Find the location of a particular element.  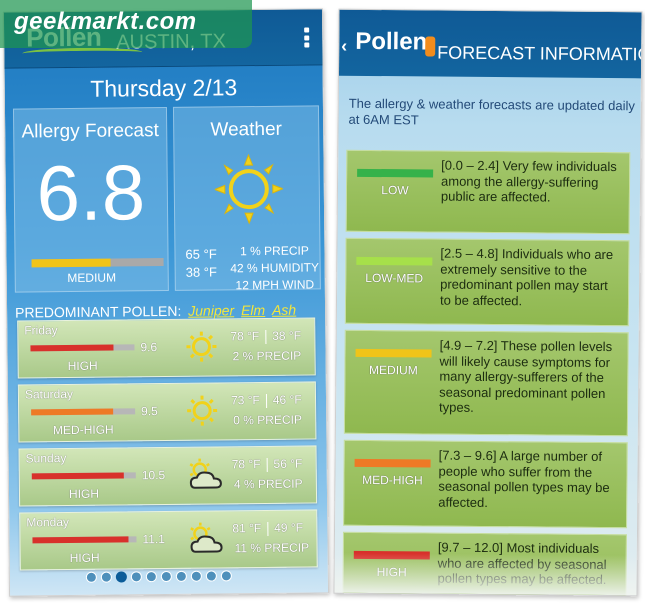

day-low: 38 °F is located at coordinates (287, 335).